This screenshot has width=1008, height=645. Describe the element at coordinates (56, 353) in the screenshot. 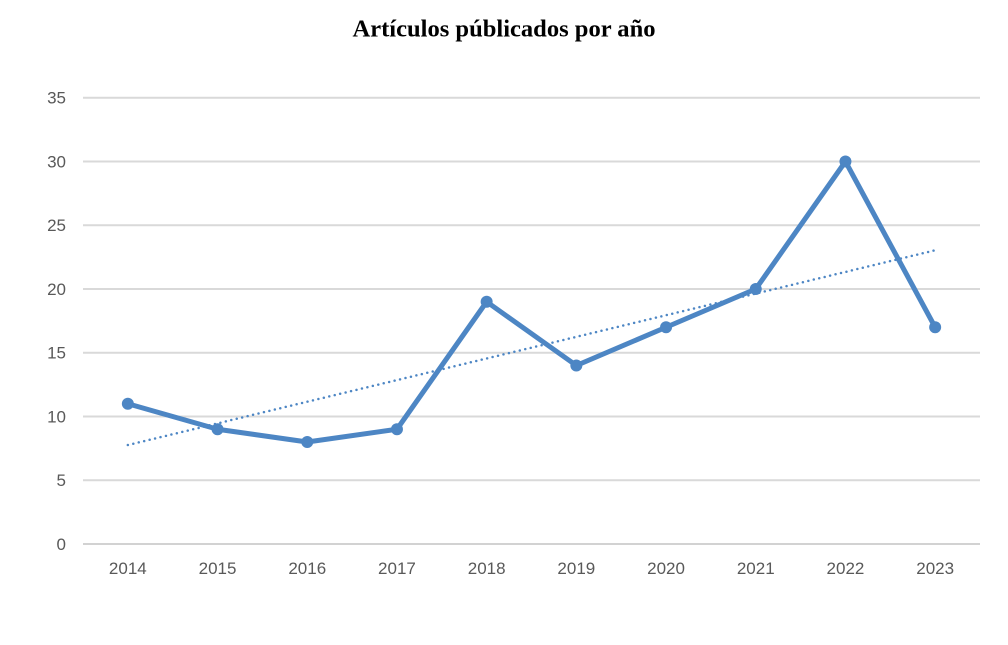

I see `svg-text: 15` at that location.